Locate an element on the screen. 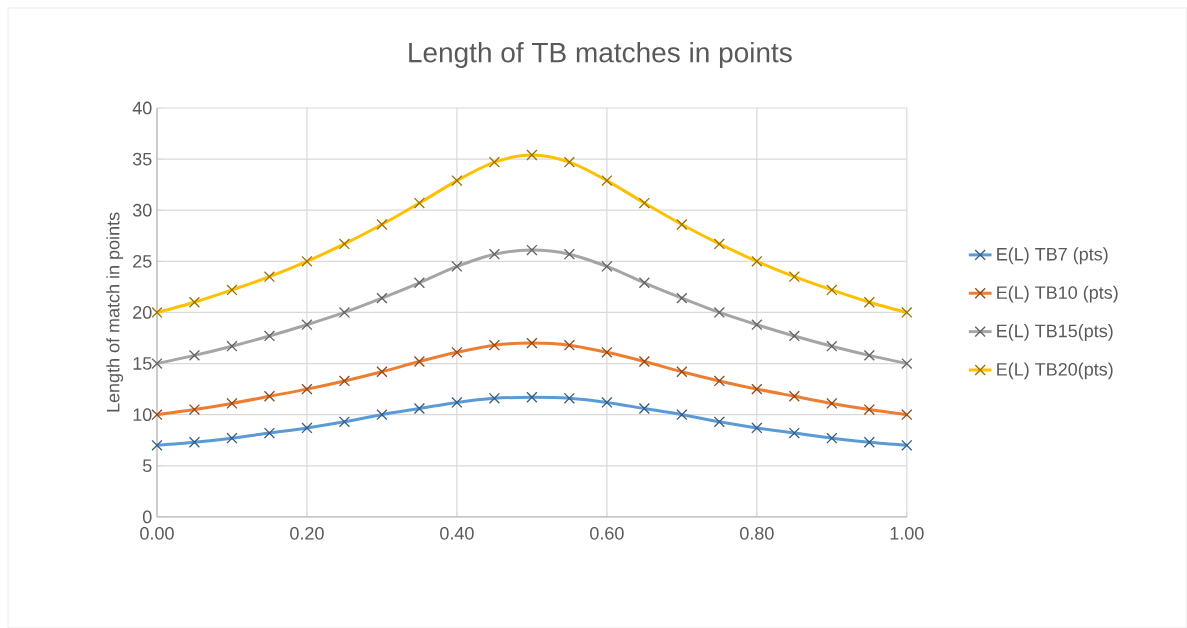  y-tick-label: 0 is located at coordinates (147, 517).